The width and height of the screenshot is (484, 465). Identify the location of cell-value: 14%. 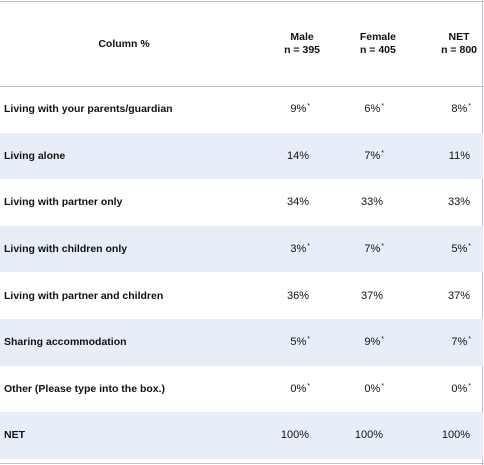
(278, 156).